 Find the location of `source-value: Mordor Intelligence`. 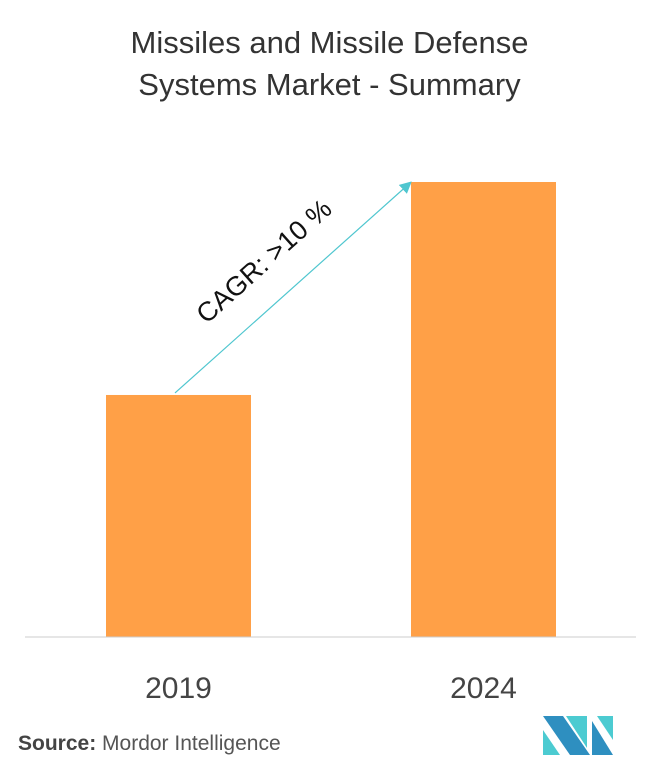

source-value: Mordor Intelligence is located at coordinates (191, 743).